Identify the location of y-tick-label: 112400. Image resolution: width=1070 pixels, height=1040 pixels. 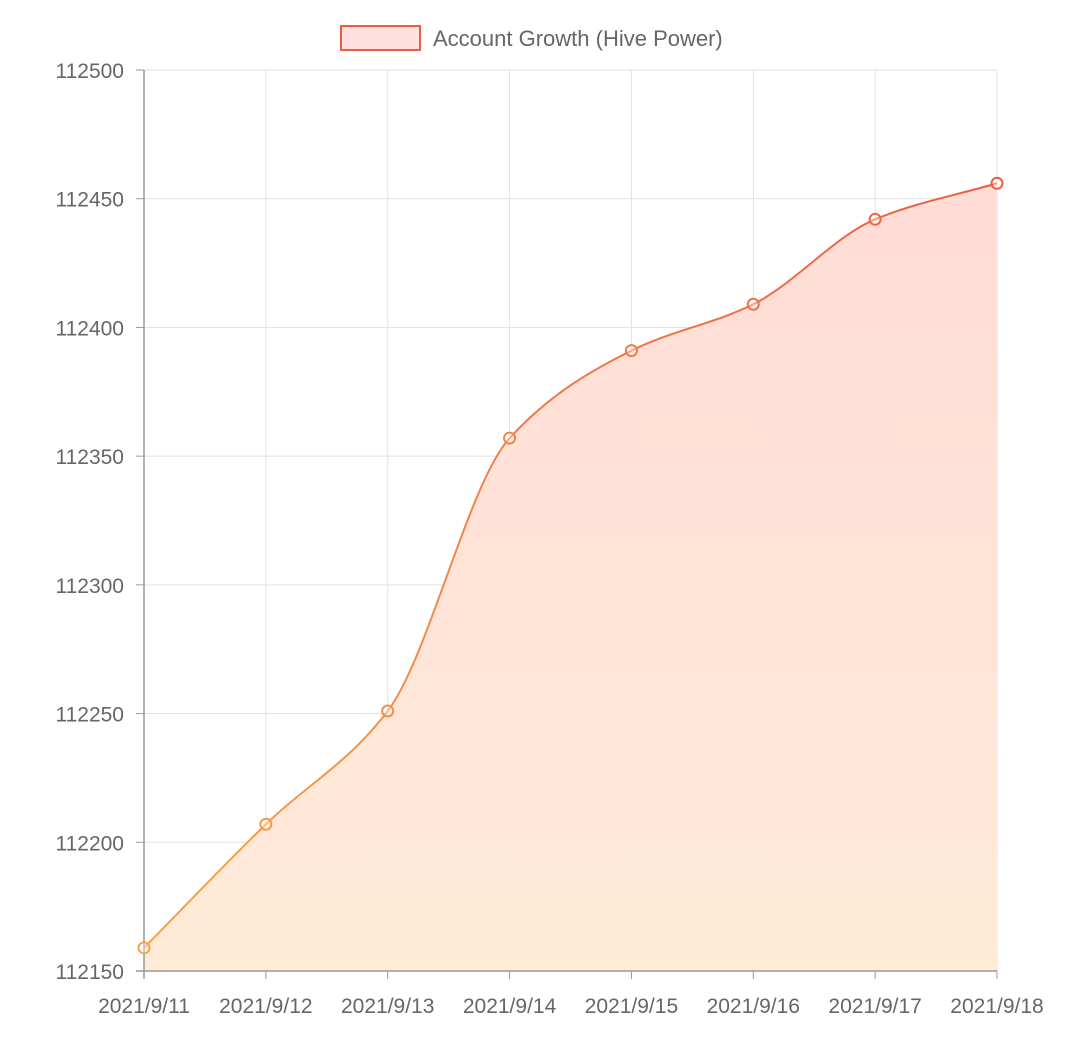
(89, 328).